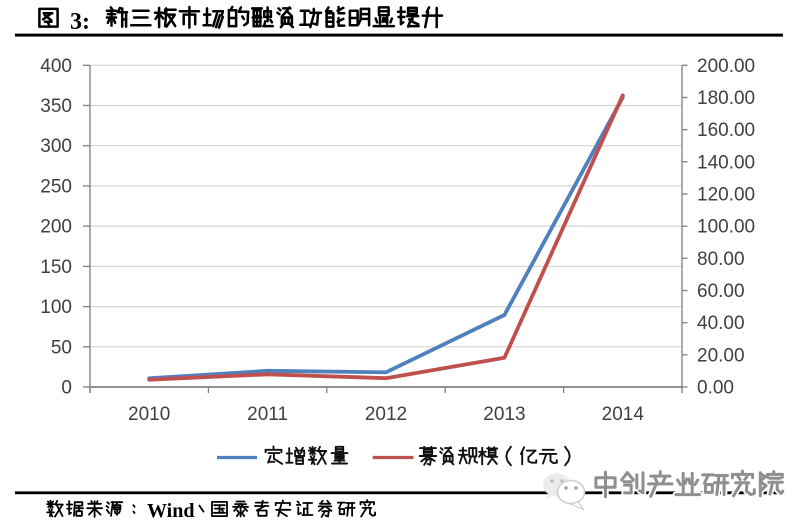  I want to click on svg-text: 0.00, so click(715, 388).